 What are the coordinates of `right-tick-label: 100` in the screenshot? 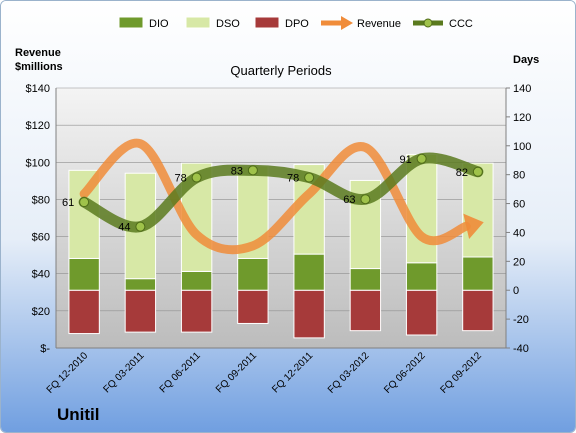 It's located at (522, 147).